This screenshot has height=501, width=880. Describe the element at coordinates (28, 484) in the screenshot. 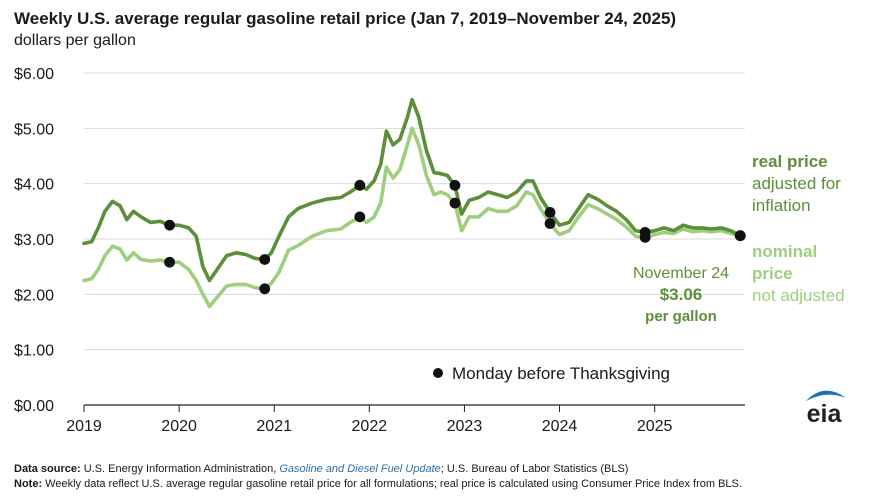

I see `note-label: Note:` at that location.